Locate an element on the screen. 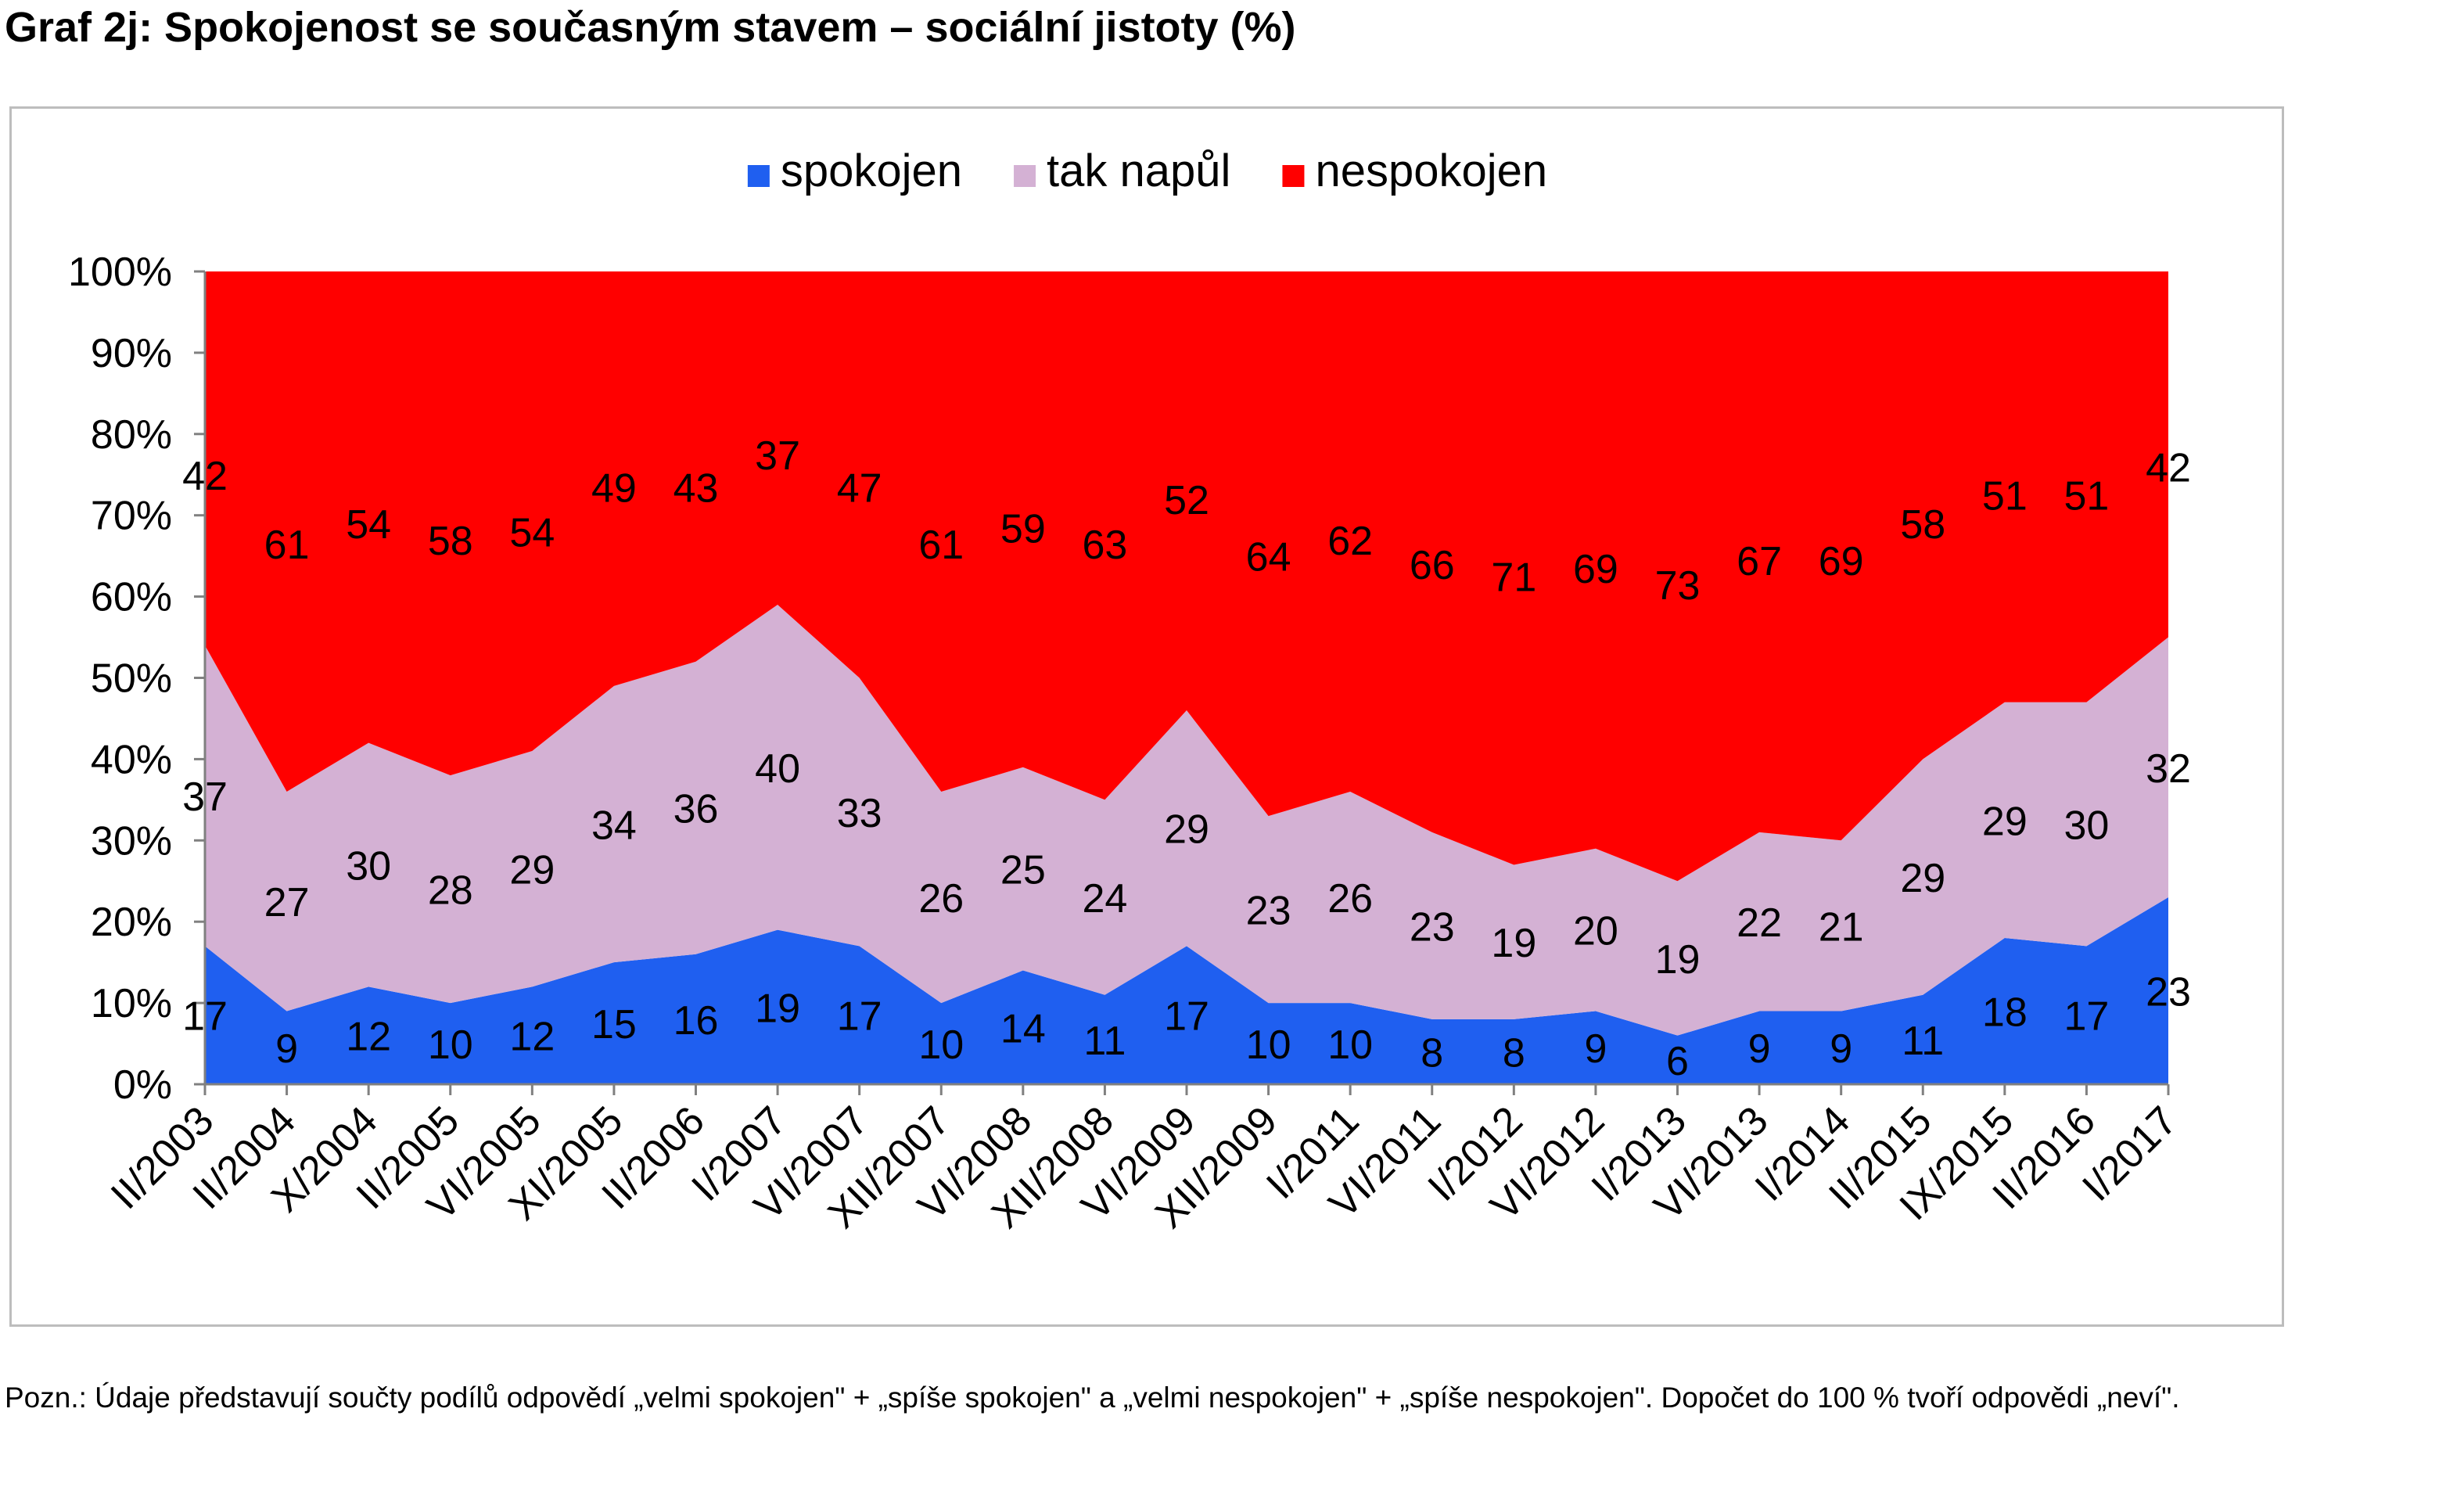 The height and width of the screenshot is (1502, 2464). data-label-tak-napůl: 40 is located at coordinates (777, 769).